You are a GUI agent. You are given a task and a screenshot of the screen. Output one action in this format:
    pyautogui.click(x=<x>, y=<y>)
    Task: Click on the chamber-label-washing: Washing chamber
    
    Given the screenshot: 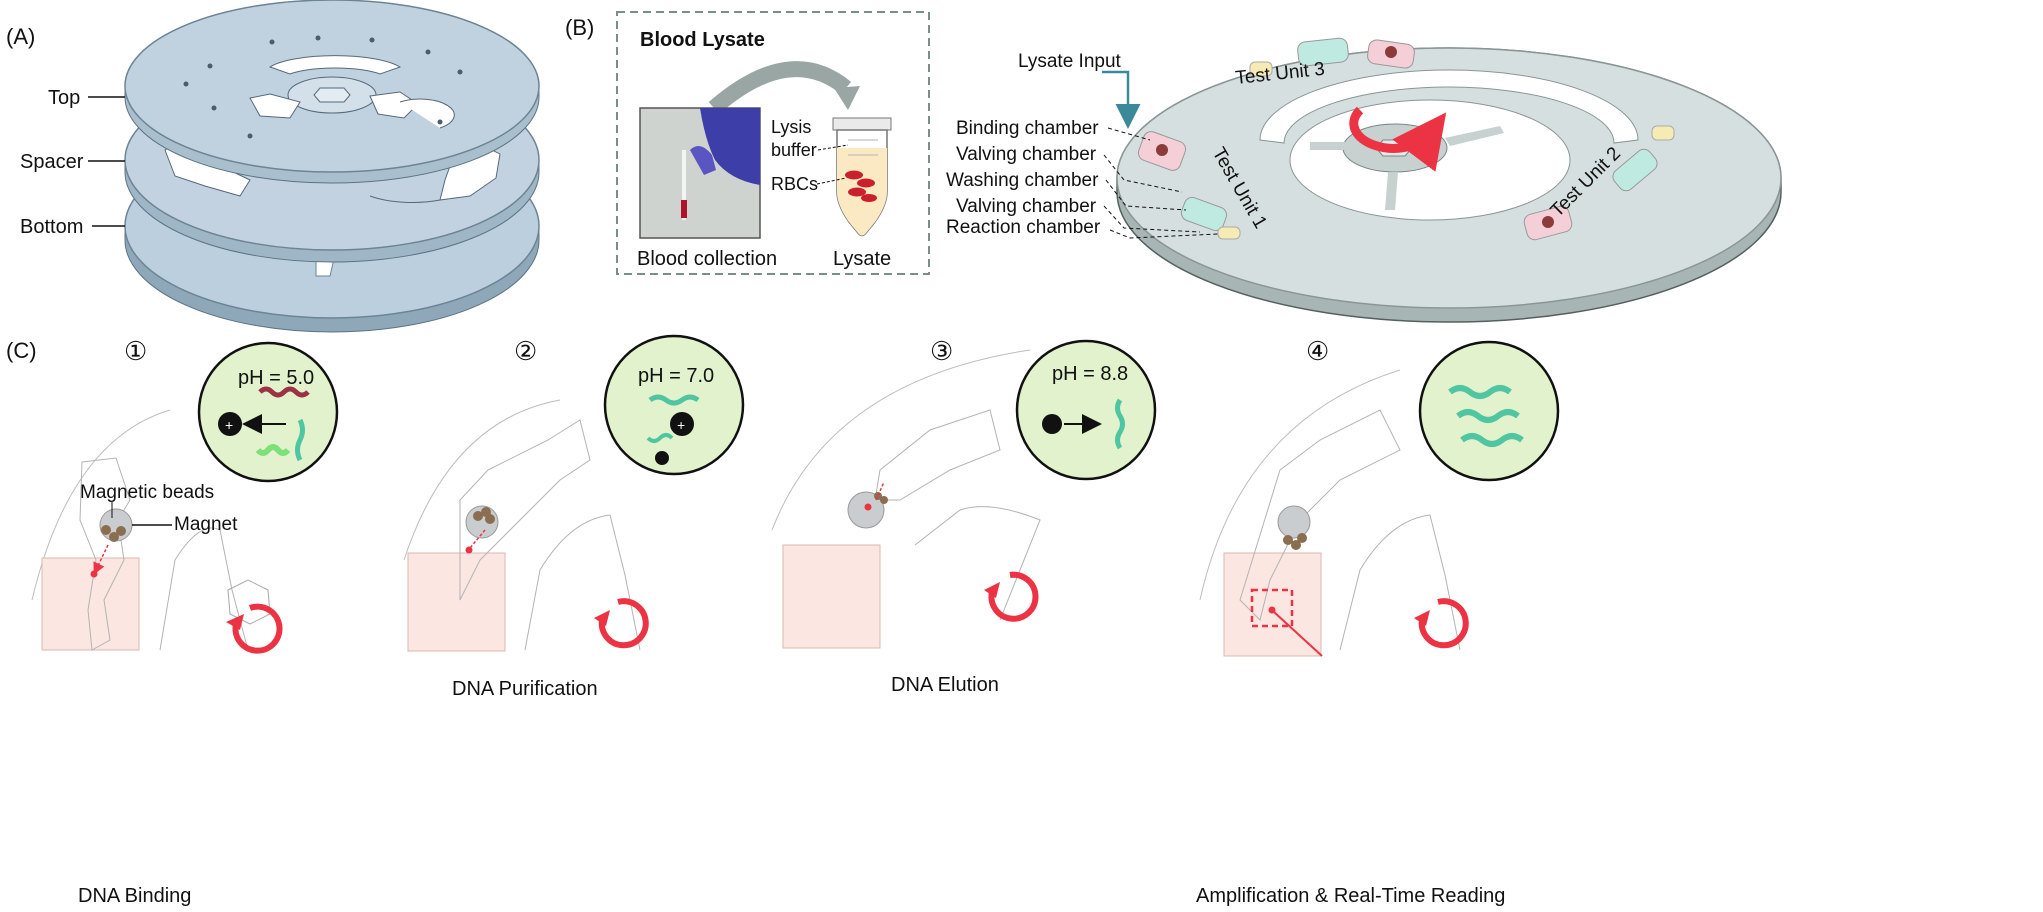 What is the action you would take?
    pyautogui.click(x=1022, y=180)
    